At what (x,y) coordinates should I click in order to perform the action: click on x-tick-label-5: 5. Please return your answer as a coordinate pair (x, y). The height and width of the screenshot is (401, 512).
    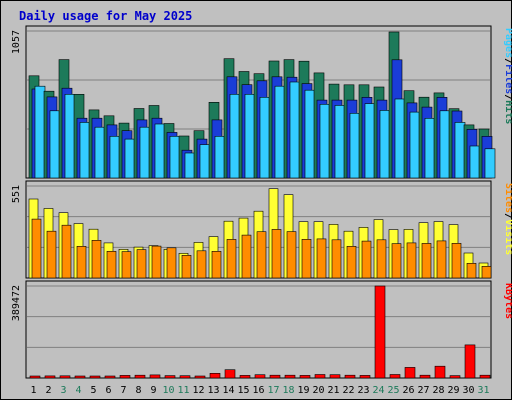
    Looking at the image, I should click on (93, 390).